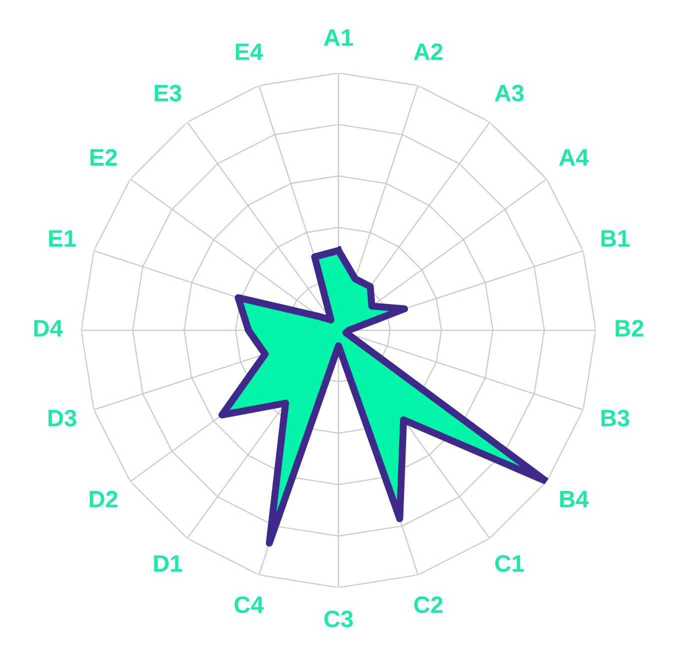 The width and height of the screenshot is (677, 654). I want to click on spoke-label: C1, so click(509, 563).